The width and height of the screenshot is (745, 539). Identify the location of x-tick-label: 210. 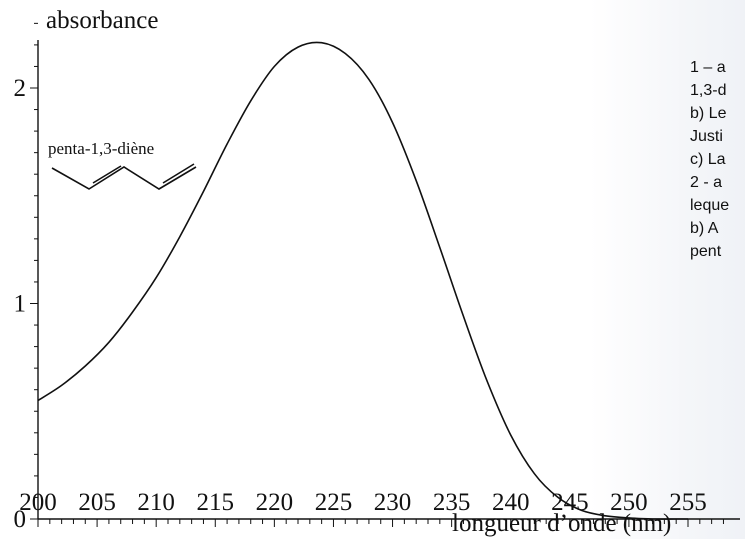
(156, 502).